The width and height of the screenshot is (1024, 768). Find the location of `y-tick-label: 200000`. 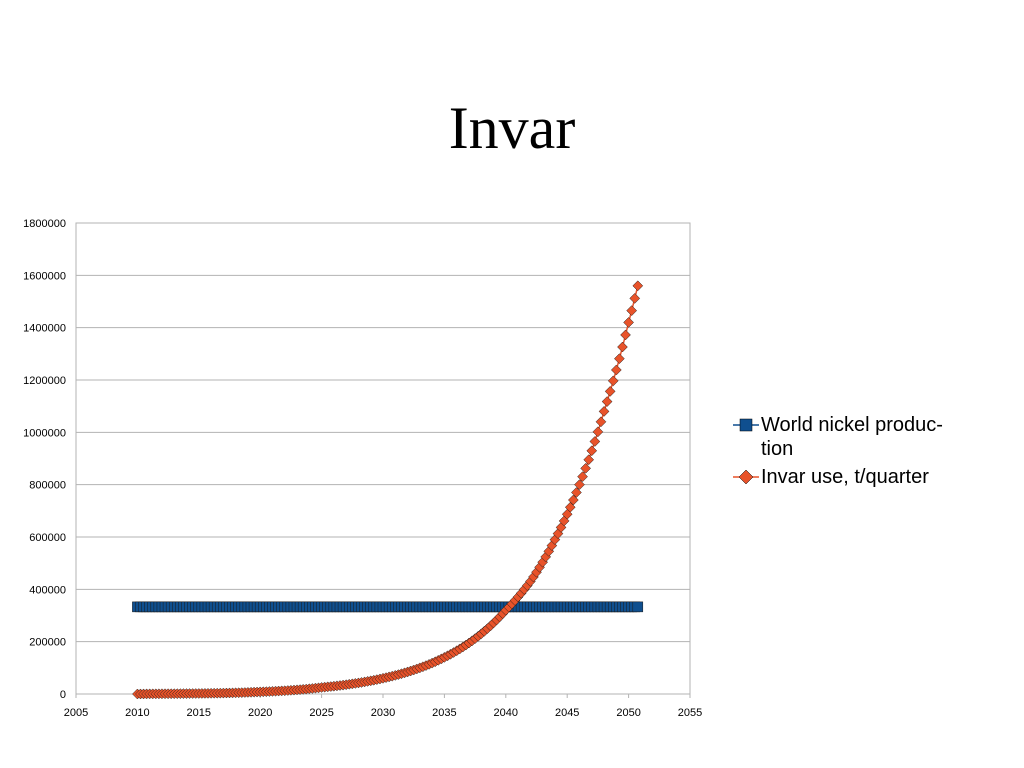

y-tick-label: 200000 is located at coordinates (47, 643).